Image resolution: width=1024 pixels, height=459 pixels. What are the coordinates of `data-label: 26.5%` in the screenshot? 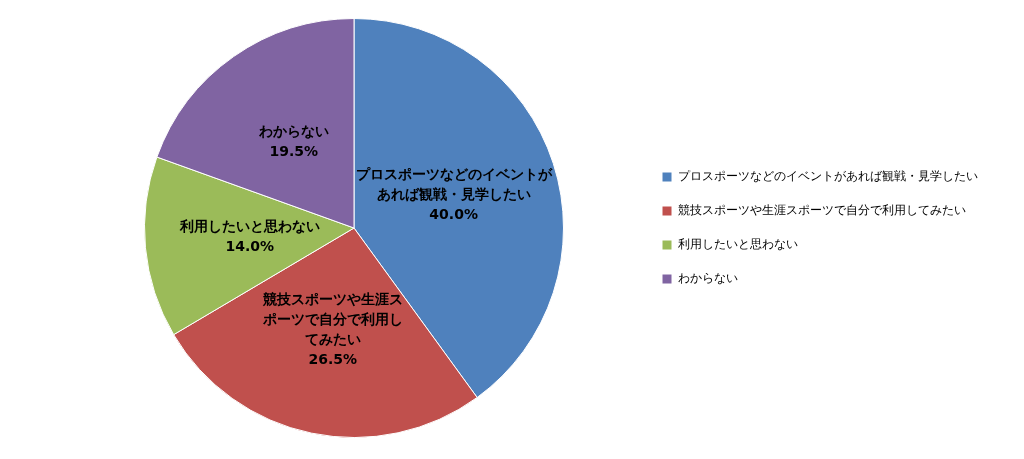 It's located at (333, 359).